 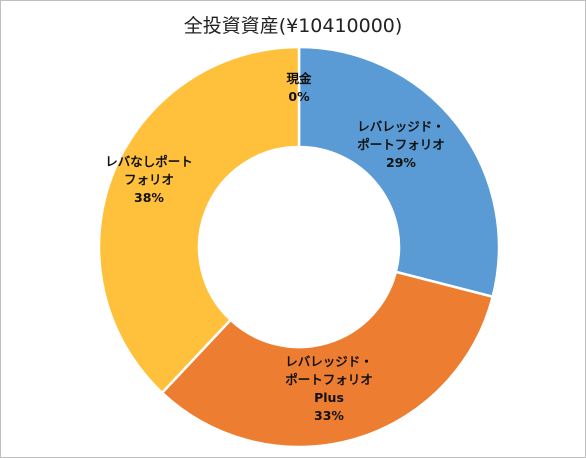 I want to click on slice-percent: 0%, so click(x=299, y=96).